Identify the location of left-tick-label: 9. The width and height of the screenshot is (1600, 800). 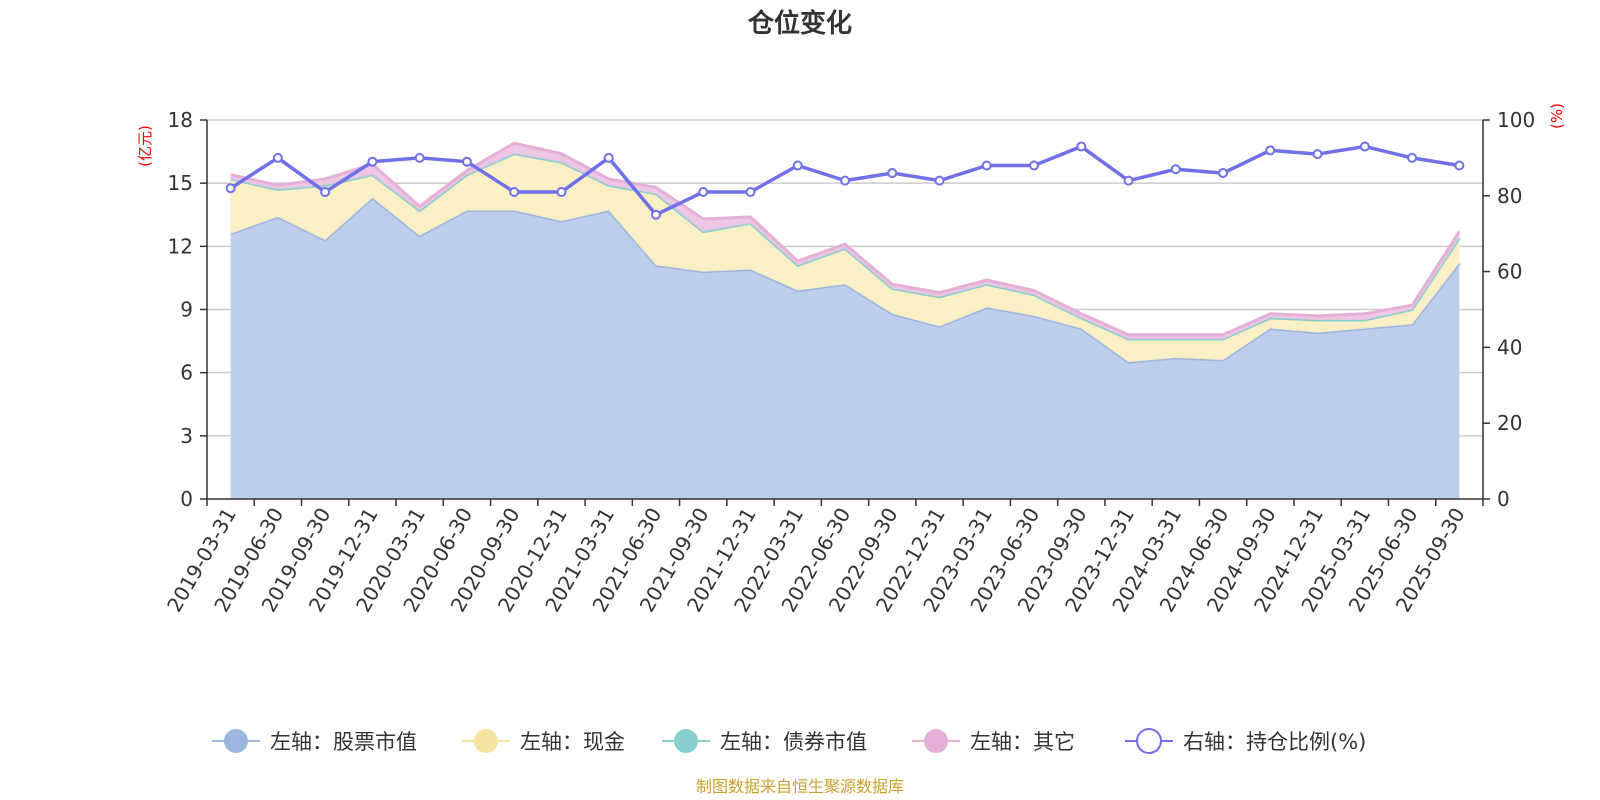
(186, 310).